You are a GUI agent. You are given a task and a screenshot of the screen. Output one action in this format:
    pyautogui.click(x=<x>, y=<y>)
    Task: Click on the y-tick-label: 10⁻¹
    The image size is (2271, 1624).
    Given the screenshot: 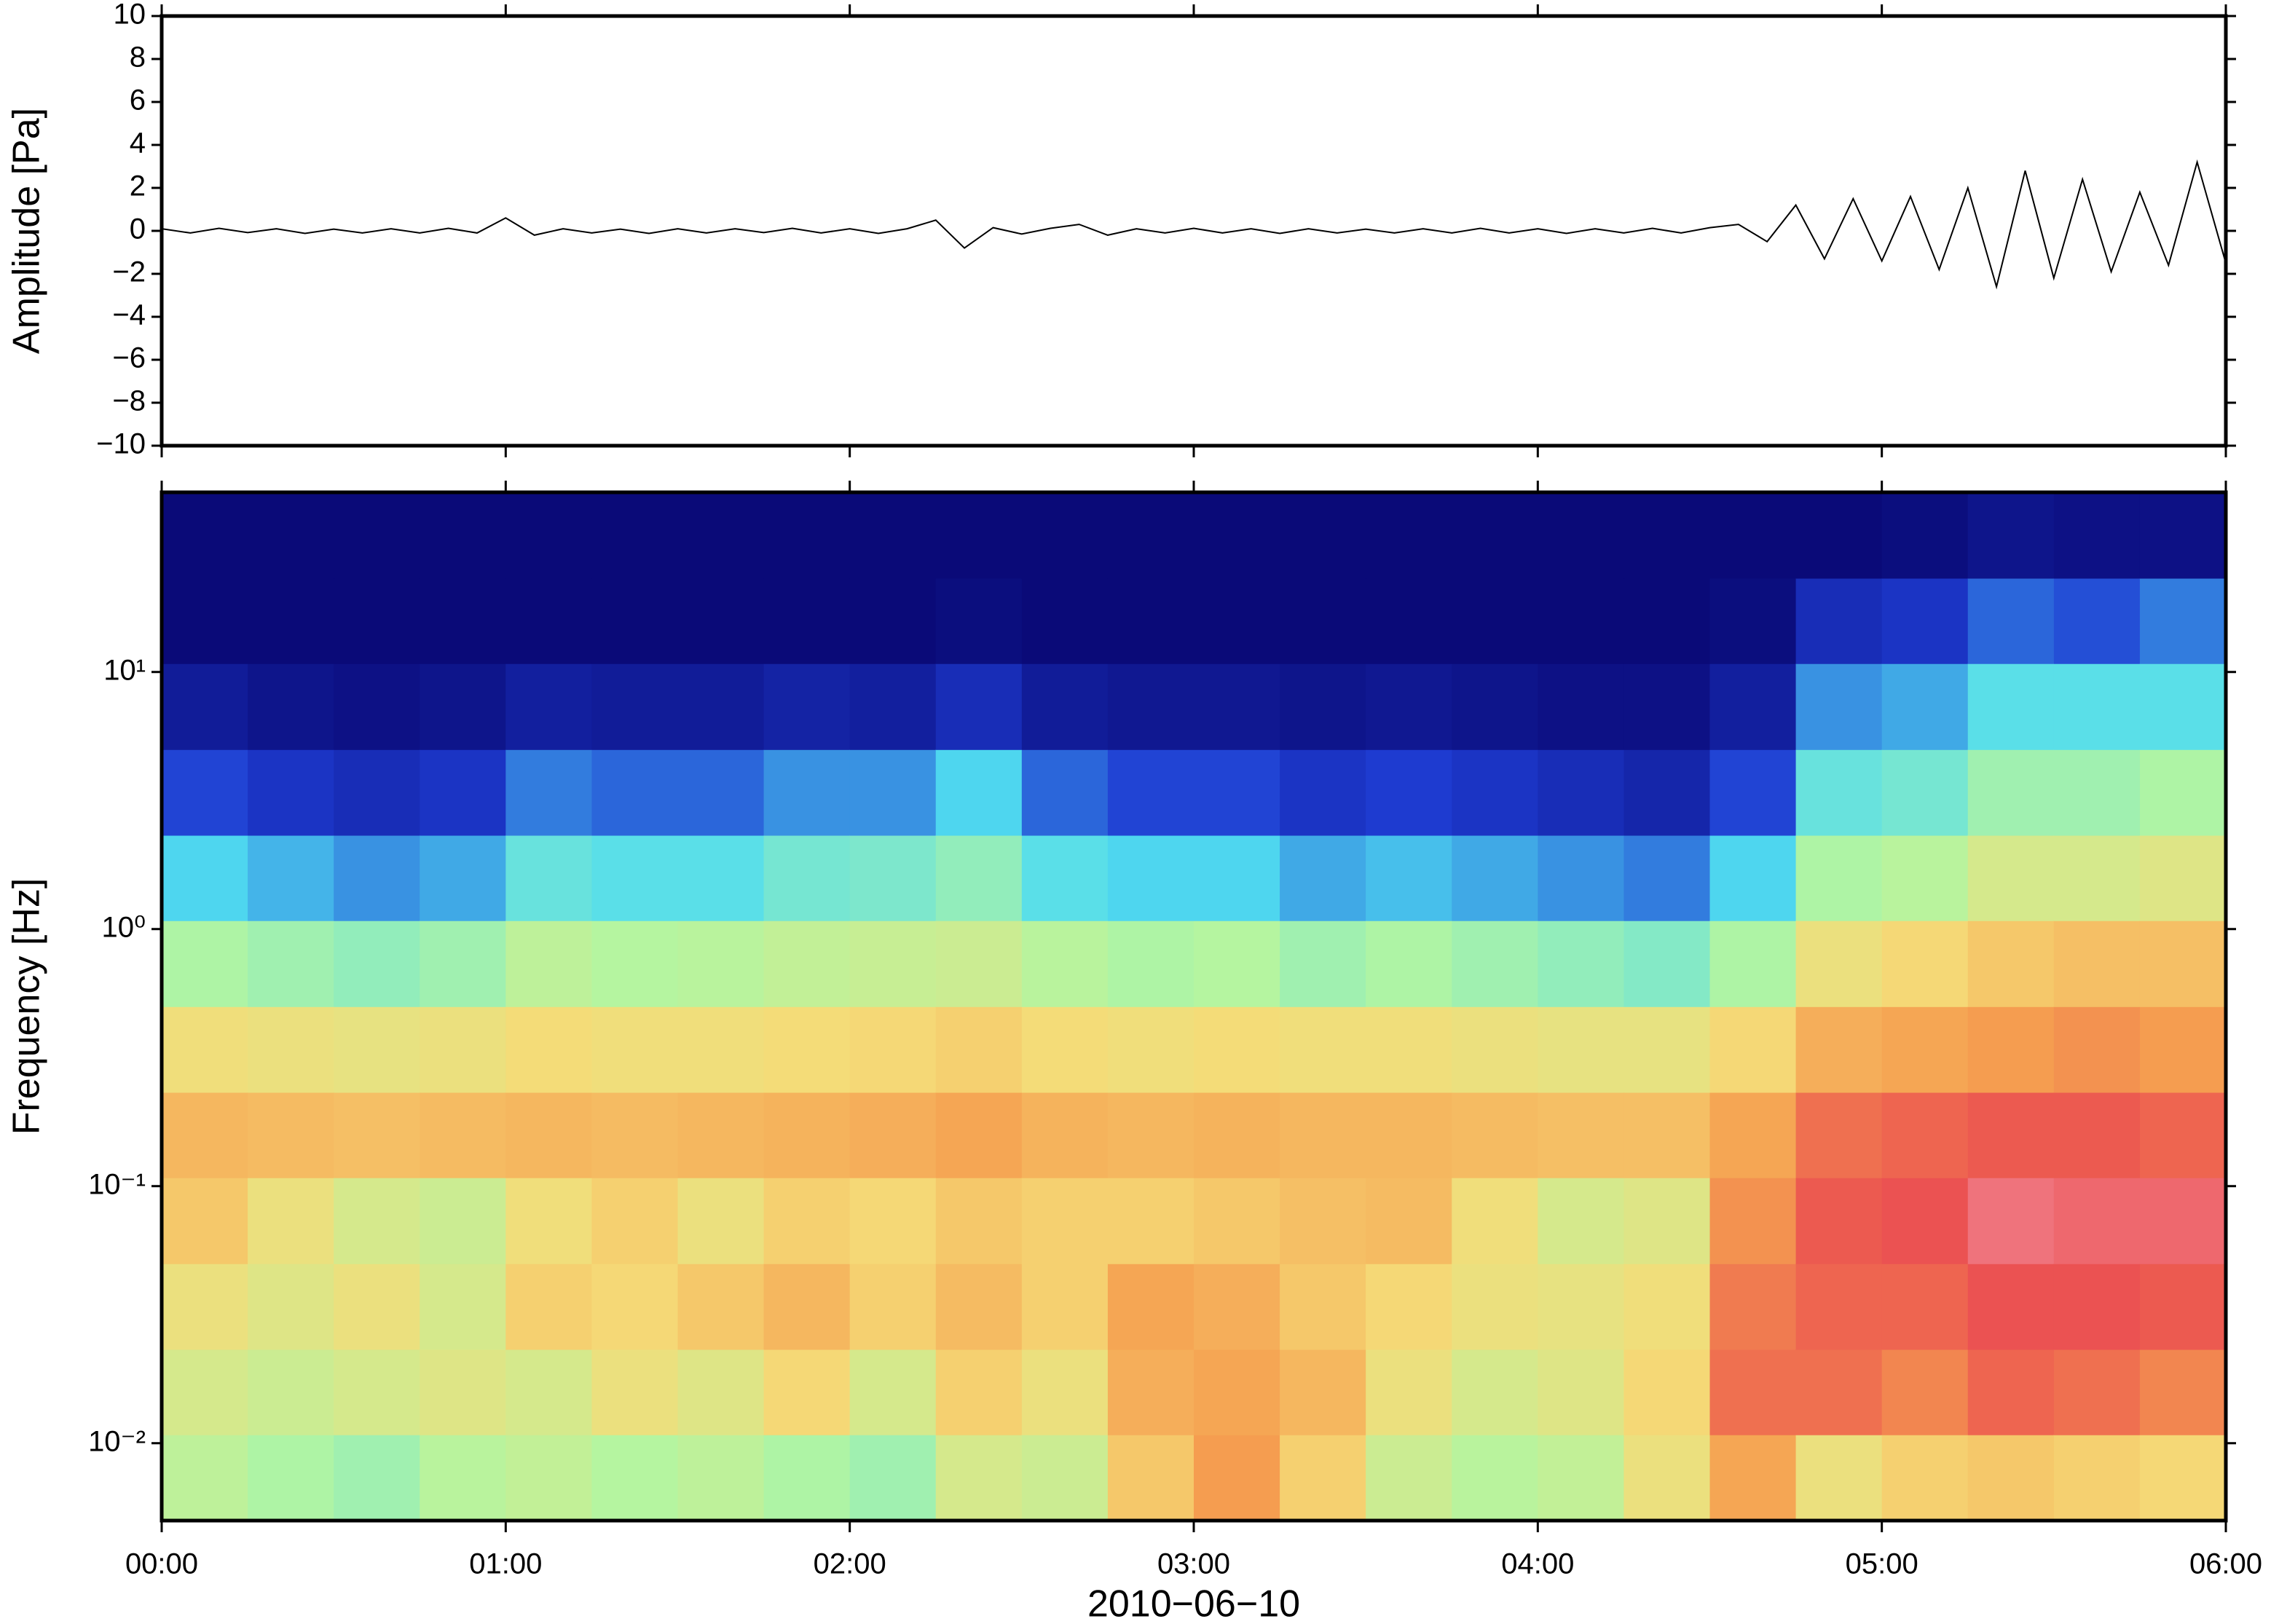 What is the action you would take?
    pyautogui.click(x=117, y=1184)
    